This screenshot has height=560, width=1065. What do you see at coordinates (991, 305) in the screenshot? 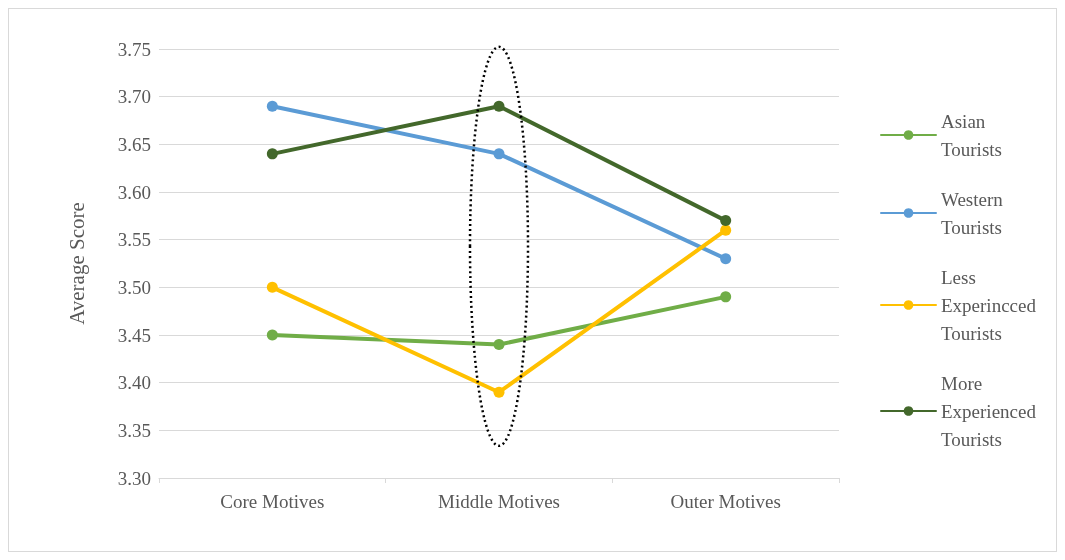
I see `legend-label: Less Experincced Tourists` at bounding box center [991, 305].